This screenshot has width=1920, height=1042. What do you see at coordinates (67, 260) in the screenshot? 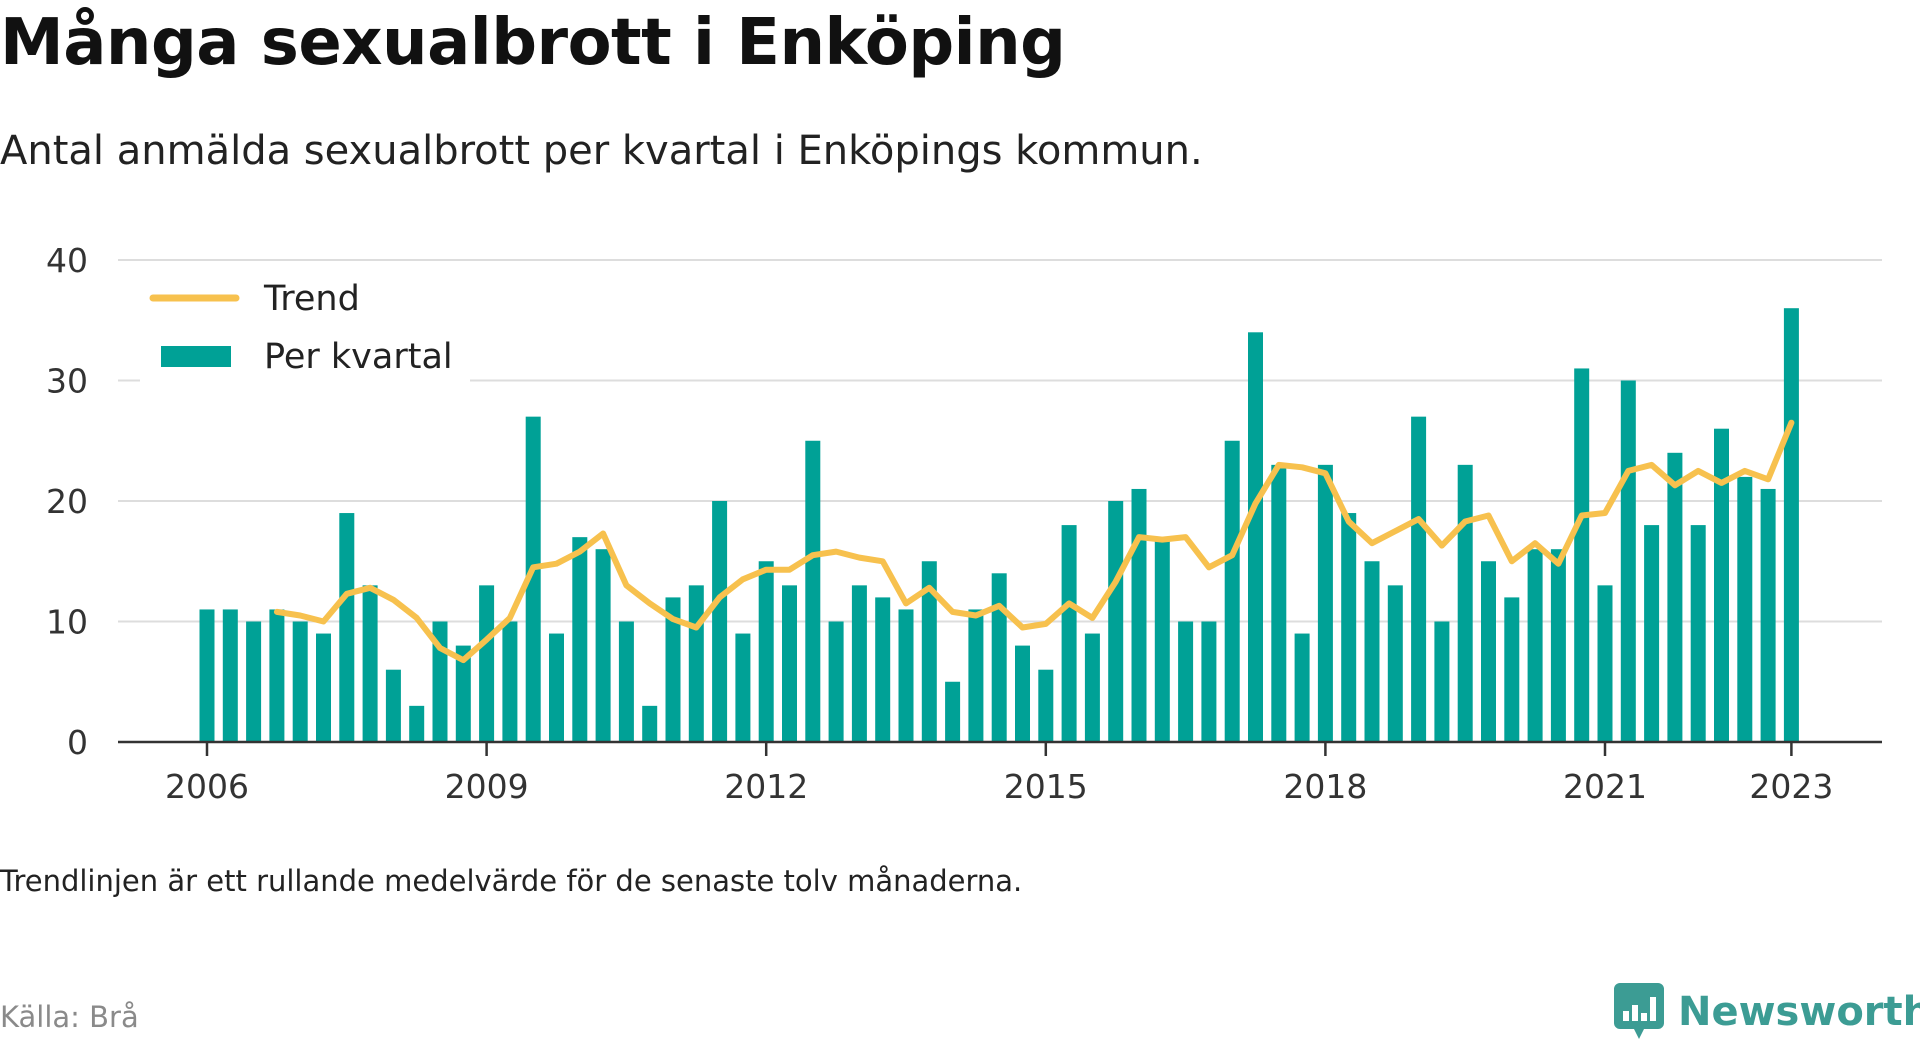
I see `y-tick-label: 40` at bounding box center [67, 260].